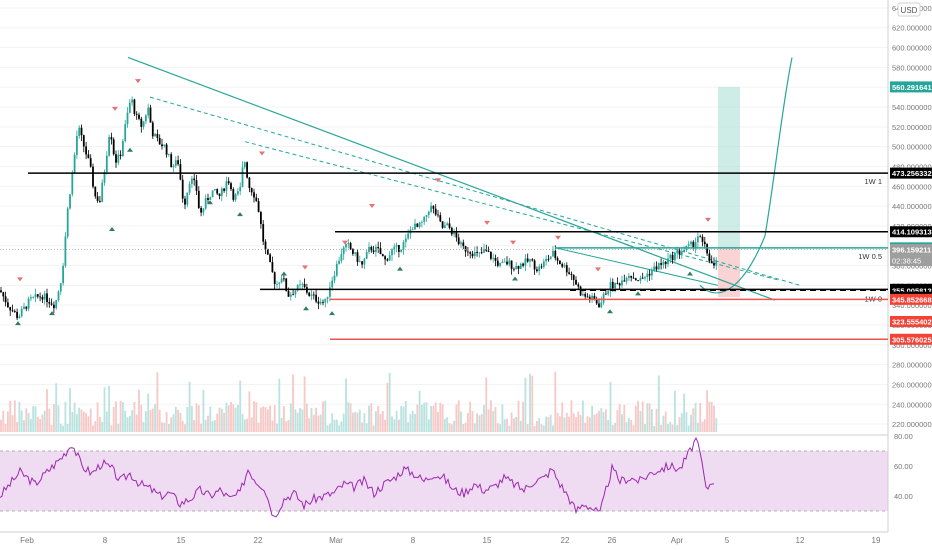 The height and width of the screenshot is (550, 932). Describe the element at coordinates (677, 540) in the screenshot. I see `time-tick-label: Apr` at that location.